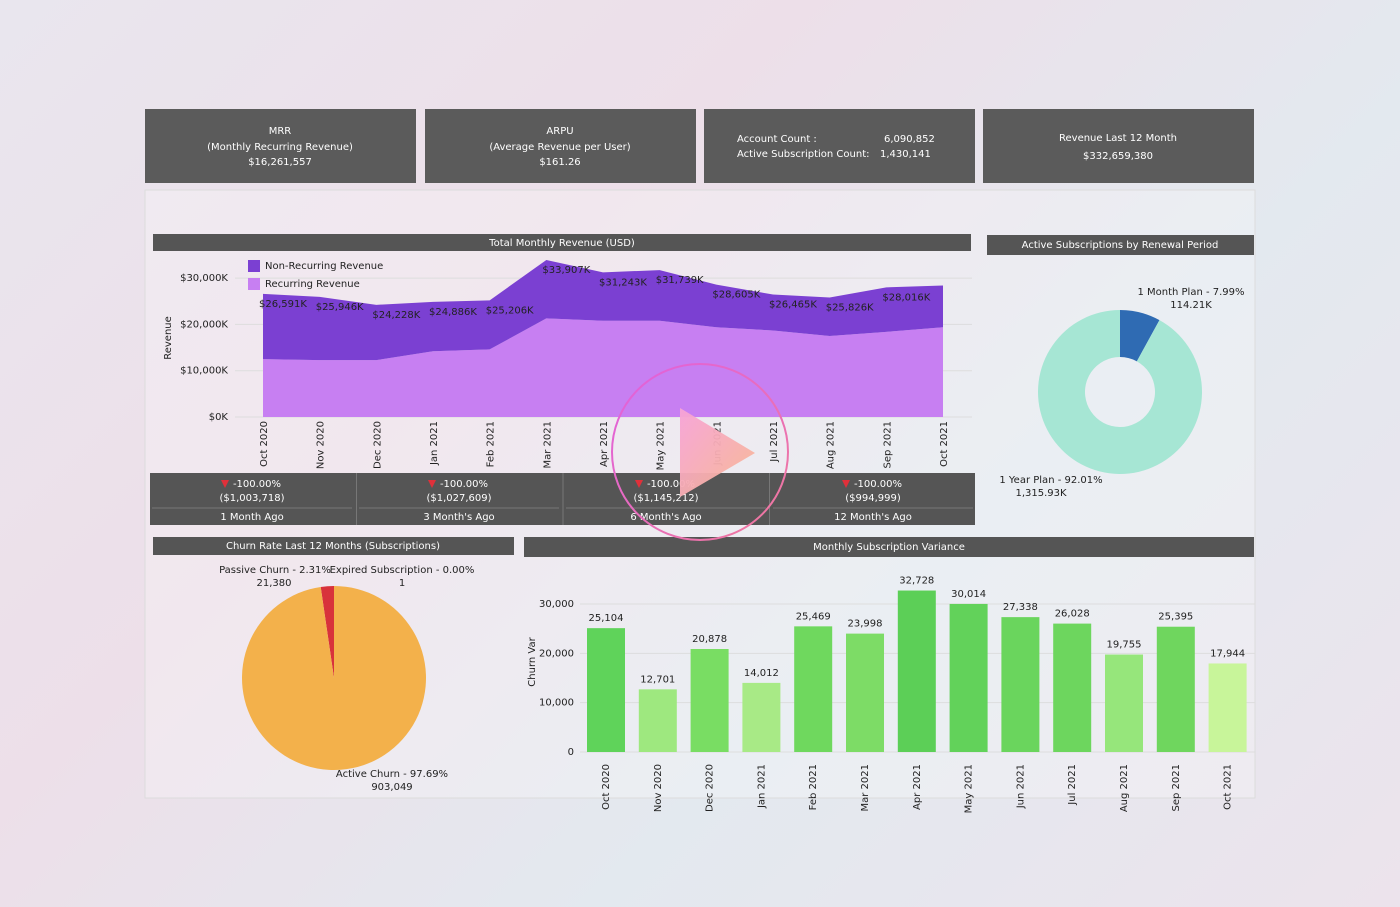  I want to click on x-tick-label: Oct 2020, so click(606, 787).